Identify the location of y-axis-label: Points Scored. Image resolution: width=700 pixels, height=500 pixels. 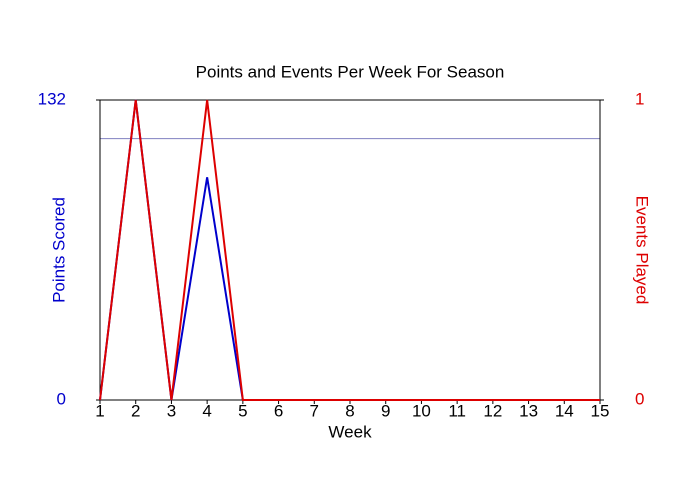
(58, 250).